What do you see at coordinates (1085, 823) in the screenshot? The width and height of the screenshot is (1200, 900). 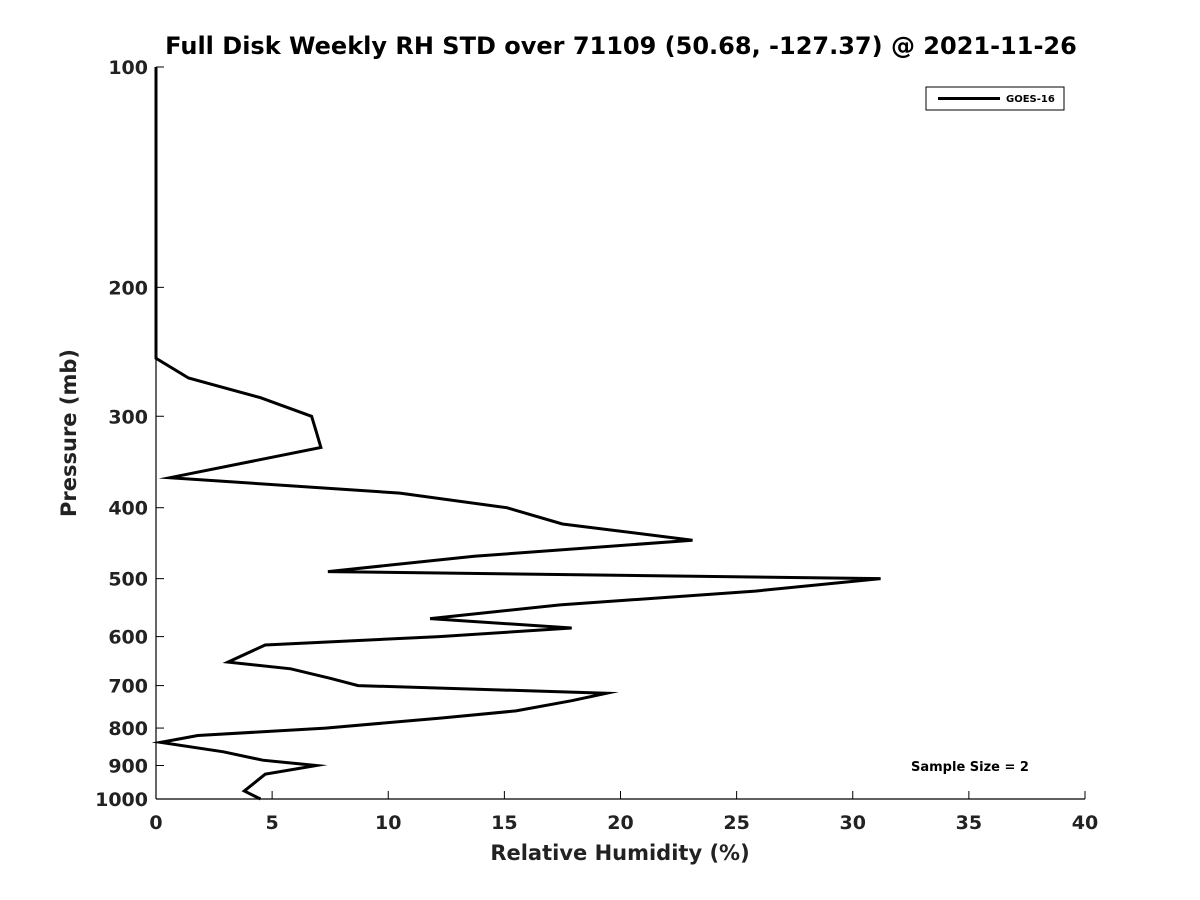 I see `x-tick-label: 40` at bounding box center [1085, 823].